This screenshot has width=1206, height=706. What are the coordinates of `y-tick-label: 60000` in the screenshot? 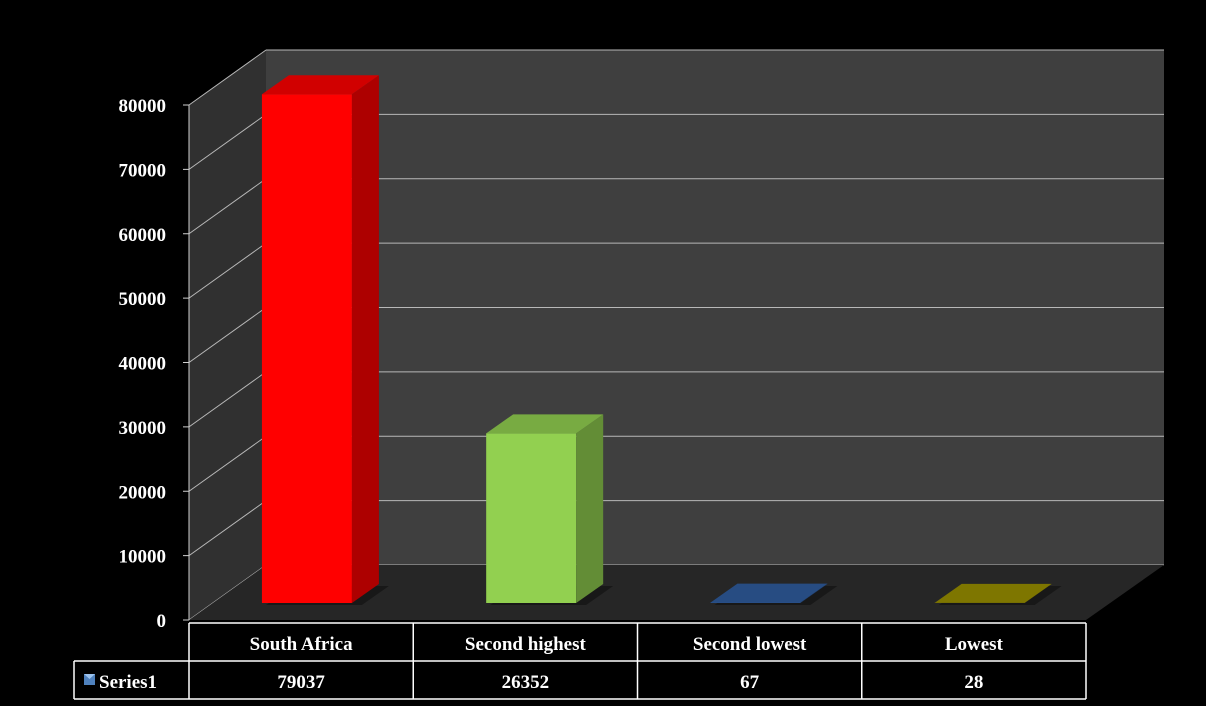 It's located at (143, 235).